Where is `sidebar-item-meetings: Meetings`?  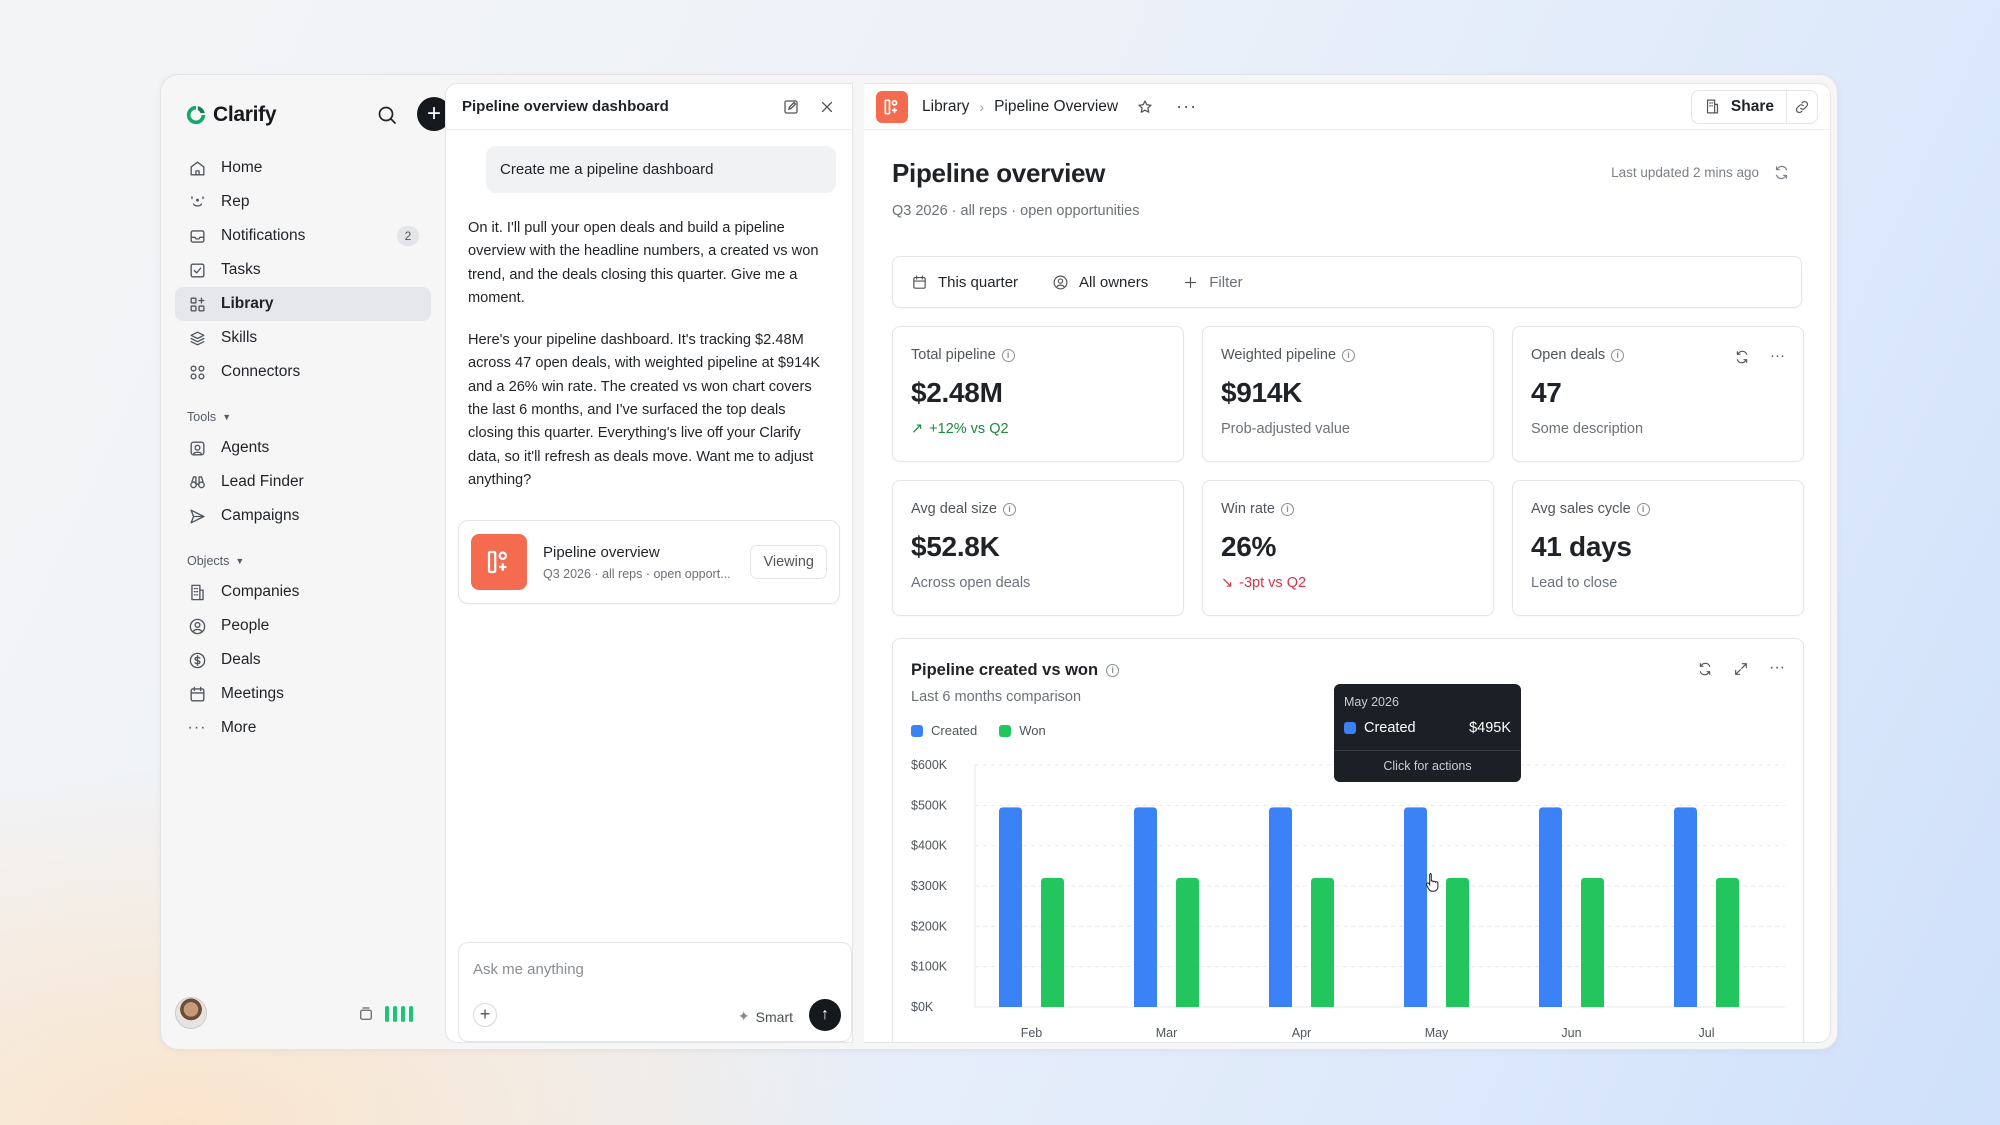
sidebar-item-meetings: Meetings is located at coordinates (303, 694).